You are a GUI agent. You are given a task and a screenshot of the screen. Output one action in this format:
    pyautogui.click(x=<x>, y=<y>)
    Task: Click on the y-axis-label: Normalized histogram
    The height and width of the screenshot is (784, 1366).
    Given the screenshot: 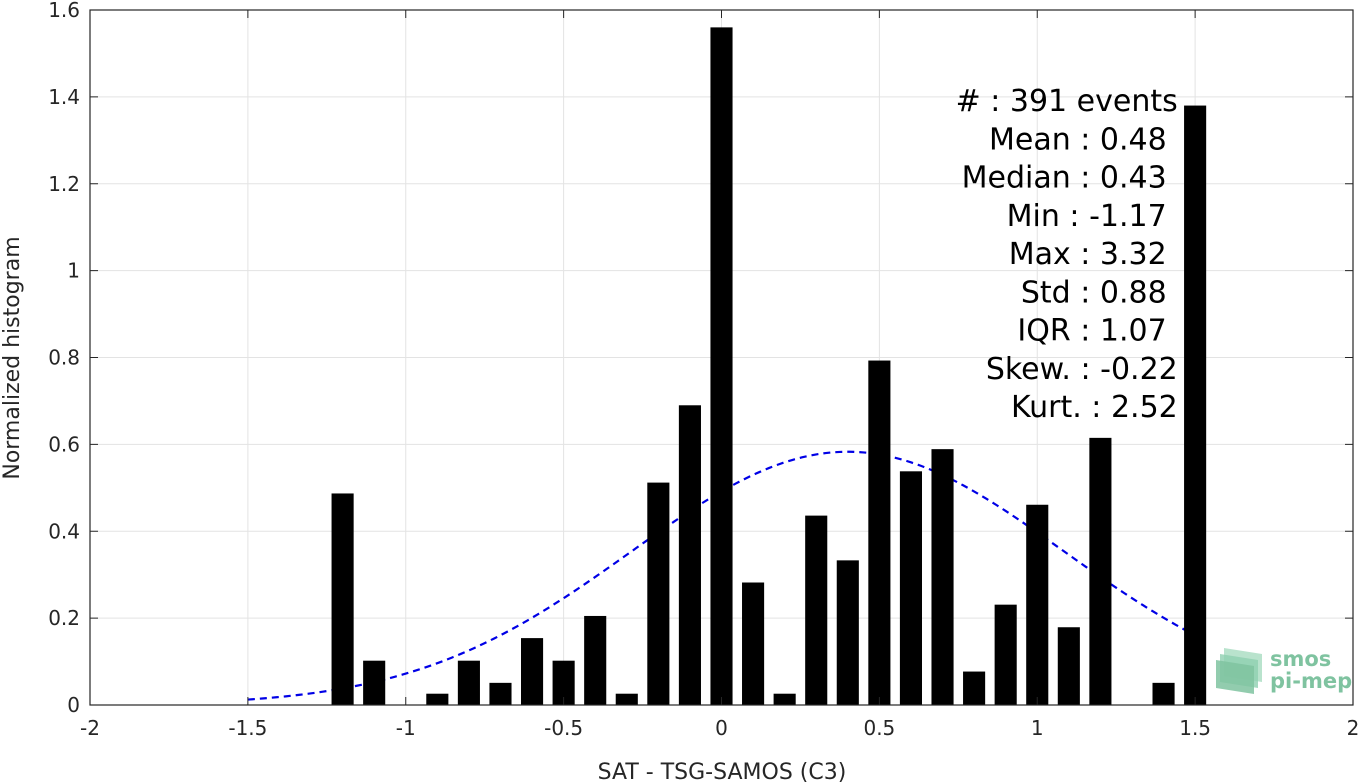 What is the action you would take?
    pyautogui.click(x=12, y=357)
    